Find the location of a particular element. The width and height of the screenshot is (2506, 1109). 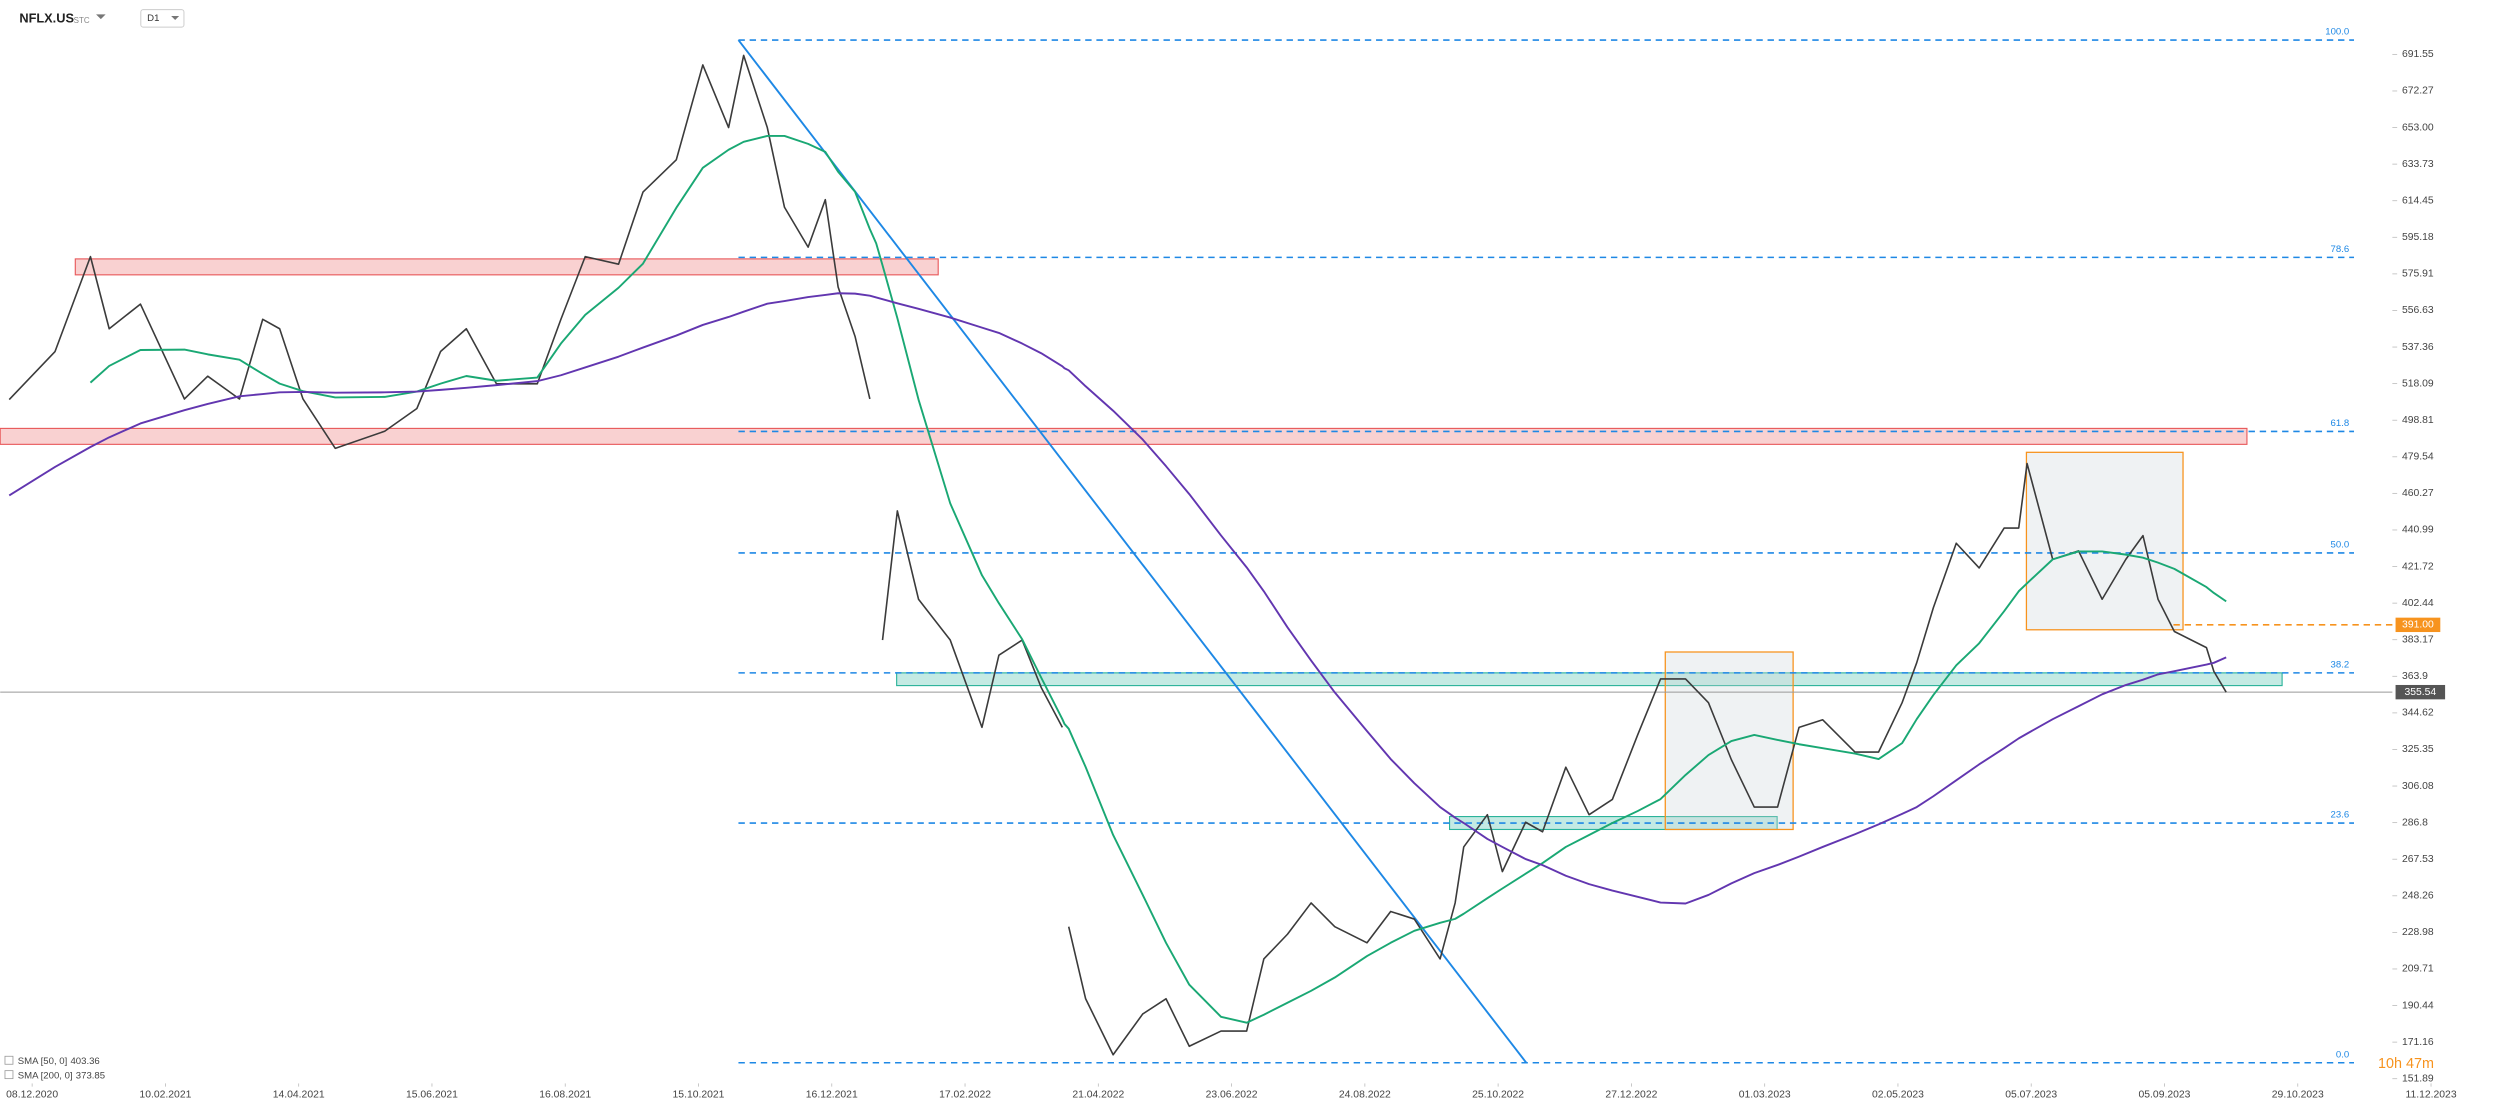

x-tick-label: 27.12.2022 is located at coordinates (1631, 1094).